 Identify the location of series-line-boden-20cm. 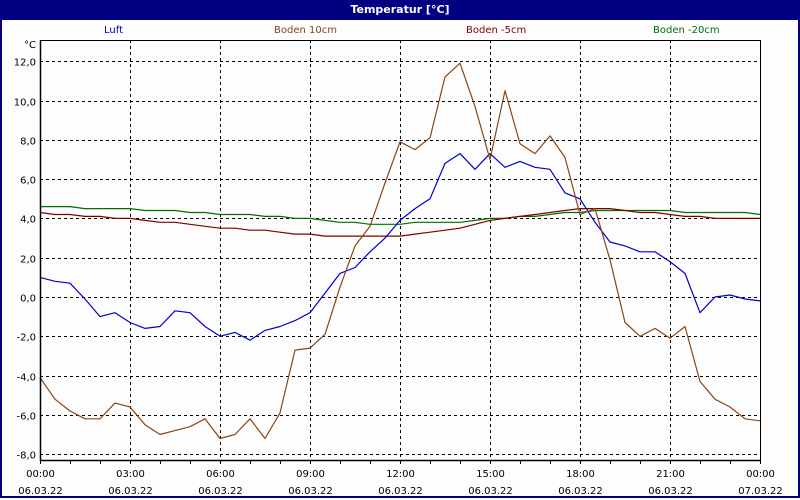
(400, 215).